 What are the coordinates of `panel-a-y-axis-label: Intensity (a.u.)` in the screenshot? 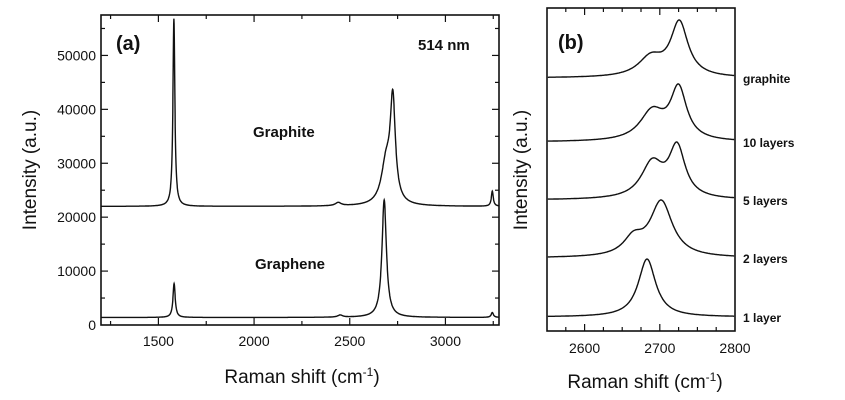 It's located at (30, 170).